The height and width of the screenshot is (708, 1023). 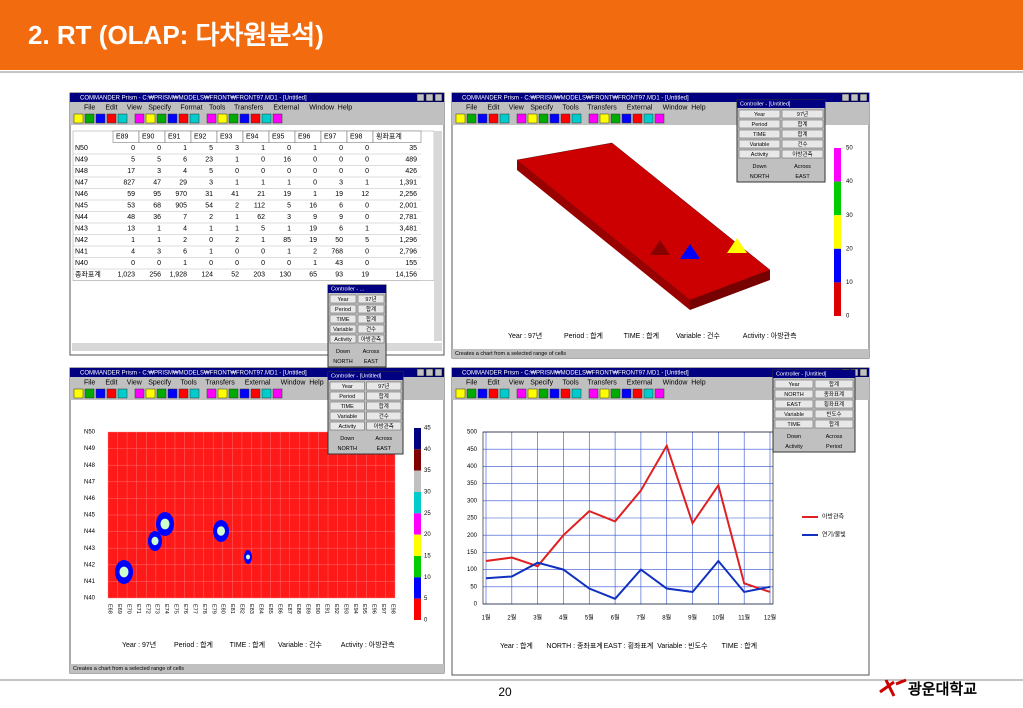 I want to click on controller-label: Year, so click(x=759, y=115).